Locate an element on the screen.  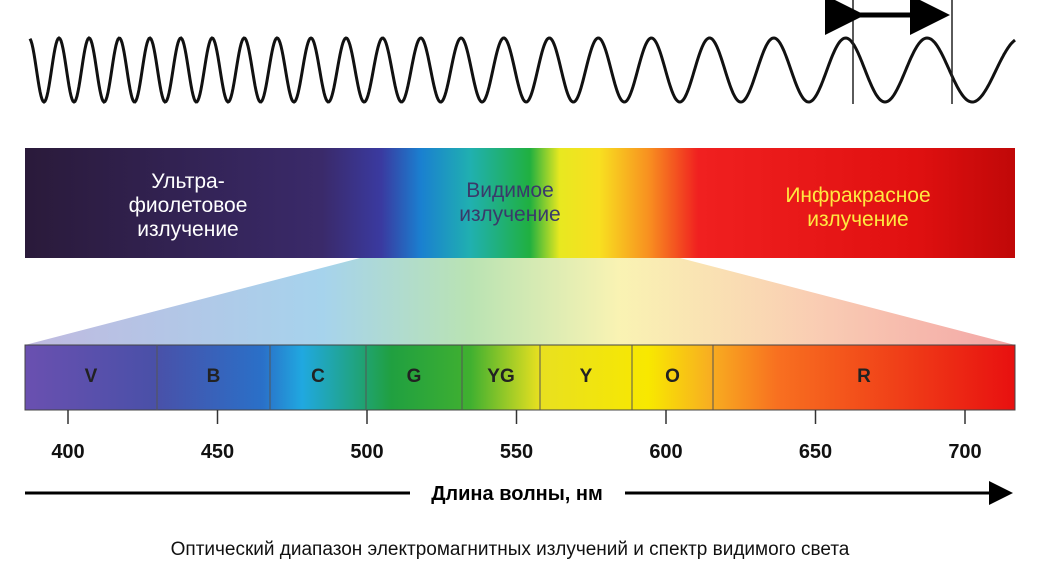
region-label: фиолетовое is located at coordinates (188, 205).